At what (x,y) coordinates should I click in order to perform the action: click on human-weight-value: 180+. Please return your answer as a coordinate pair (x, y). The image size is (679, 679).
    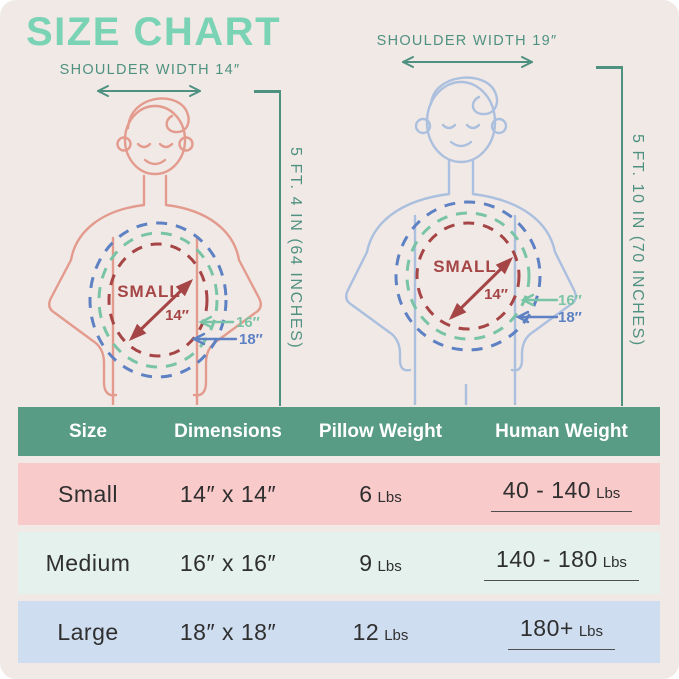
    Looking at the image, I should click on (547, 627).